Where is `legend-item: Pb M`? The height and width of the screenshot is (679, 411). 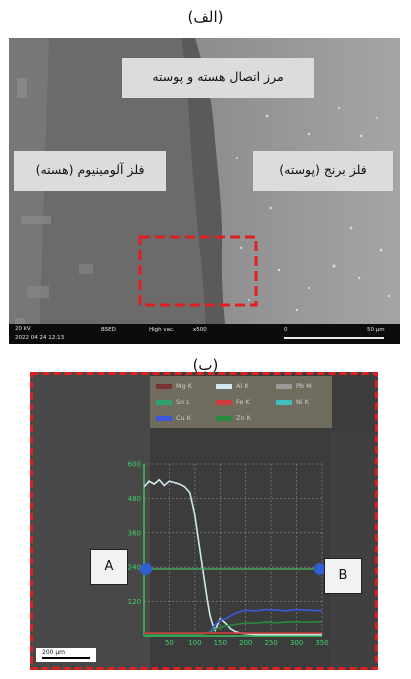 legend-item: Pb M is located at coordinates (294, 386).